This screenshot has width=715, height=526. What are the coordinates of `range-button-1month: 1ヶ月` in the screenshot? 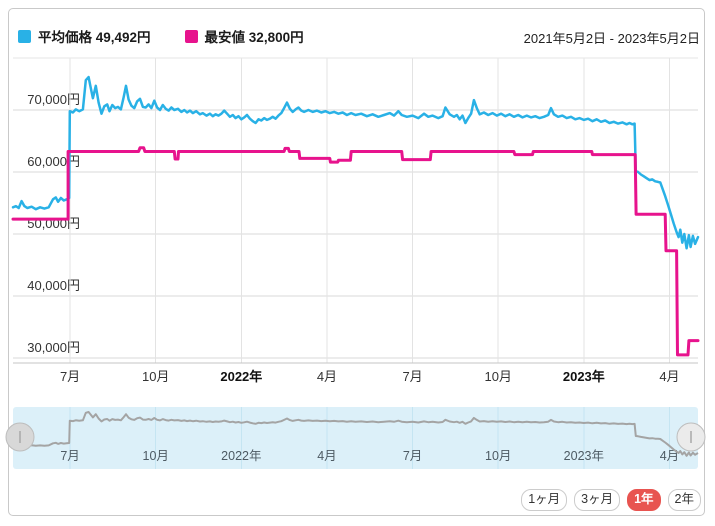 It's located at (544, 500).